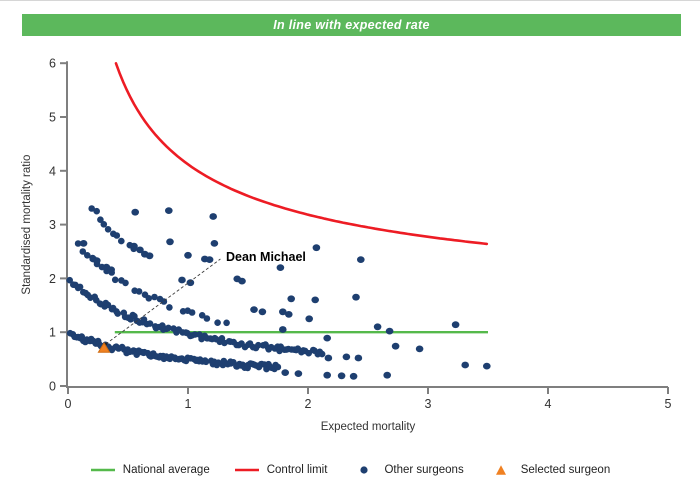 The height and width of the screenshot is (500, 700). What do you see at coordinates (266, 257) in the screenshot?
I see `annotation-label: Dean Michael` at bounding box center [266, 257].